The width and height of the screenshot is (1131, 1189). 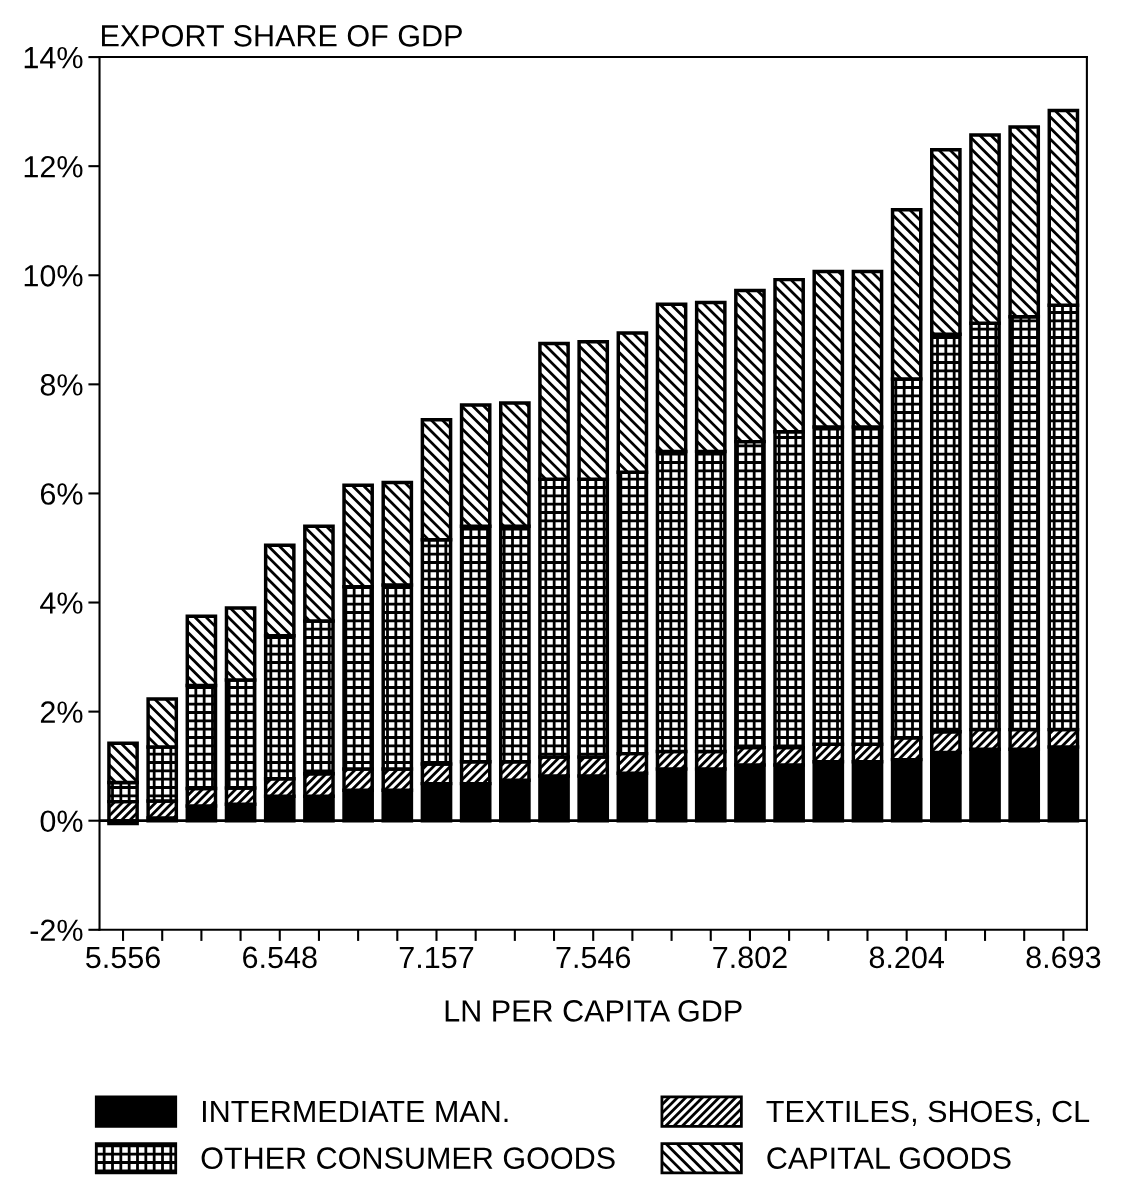 I want to click on y-tick-label: 10%, so click(x=53, y=275).